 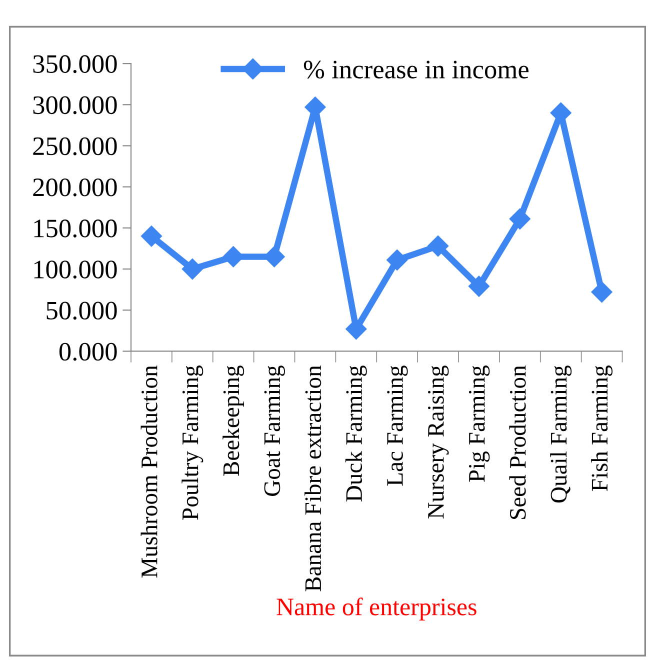 What do you see at coordinates (376, 609) in the screenshot?
I see `x-axis-title: Name of enterprises` at bounding box center [376, 609].